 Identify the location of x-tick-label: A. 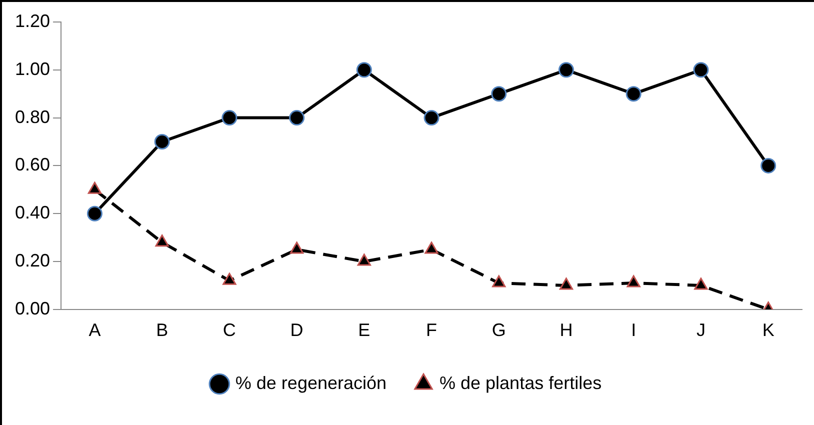
(94, 330).